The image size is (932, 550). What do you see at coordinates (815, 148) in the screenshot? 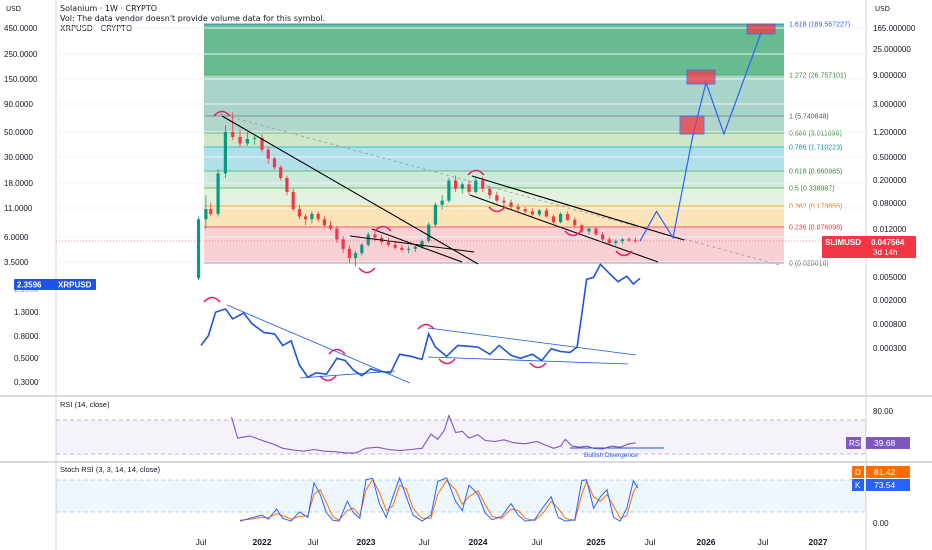
I see `fib-label-0.786: 0.786 (1.710223)` at bounding box center [815, 148].